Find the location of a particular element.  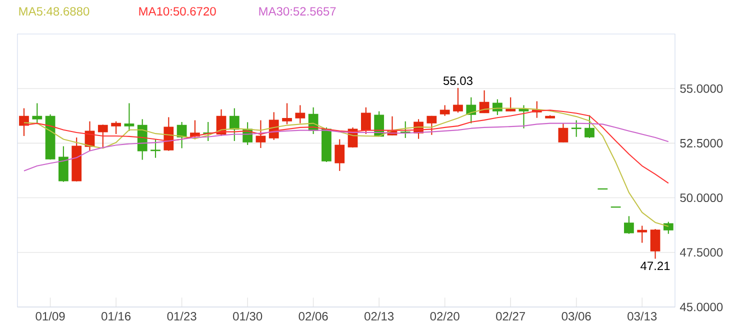

x-tick-label: 03/06 is located at coordinates (576, 316).